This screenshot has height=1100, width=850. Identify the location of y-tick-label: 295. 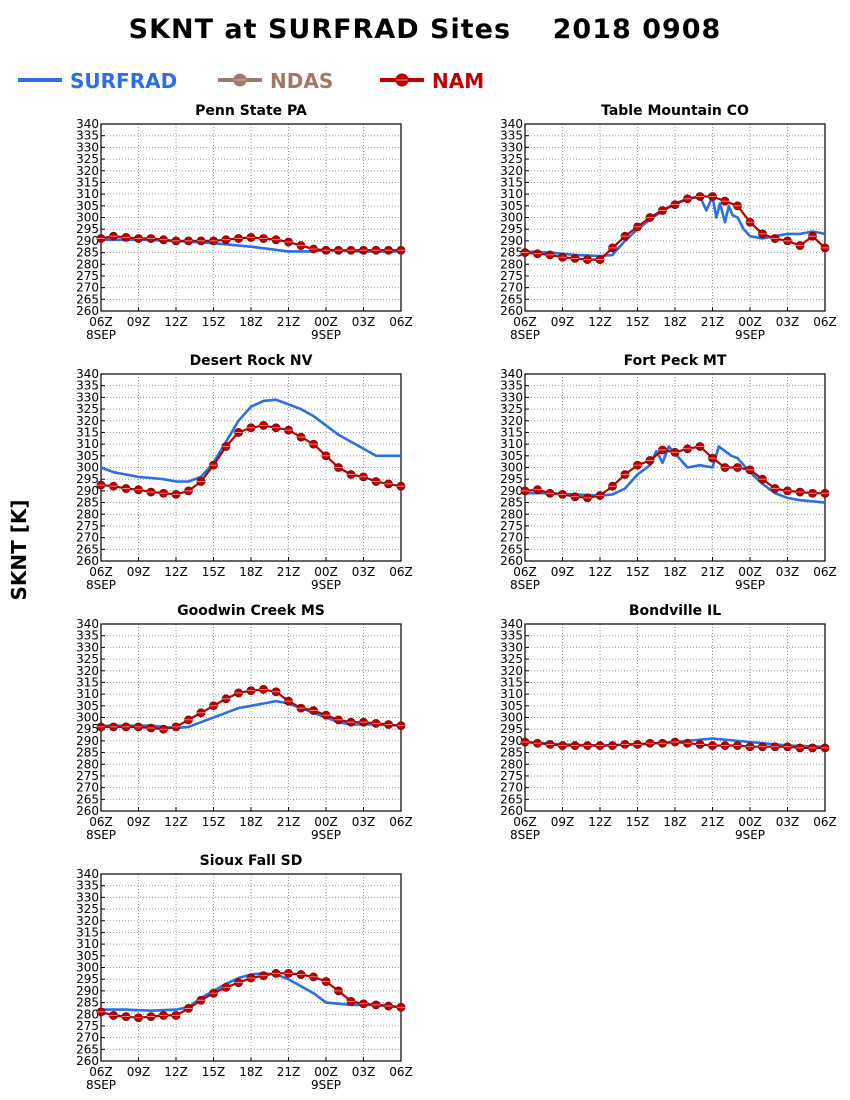
(511, 229).